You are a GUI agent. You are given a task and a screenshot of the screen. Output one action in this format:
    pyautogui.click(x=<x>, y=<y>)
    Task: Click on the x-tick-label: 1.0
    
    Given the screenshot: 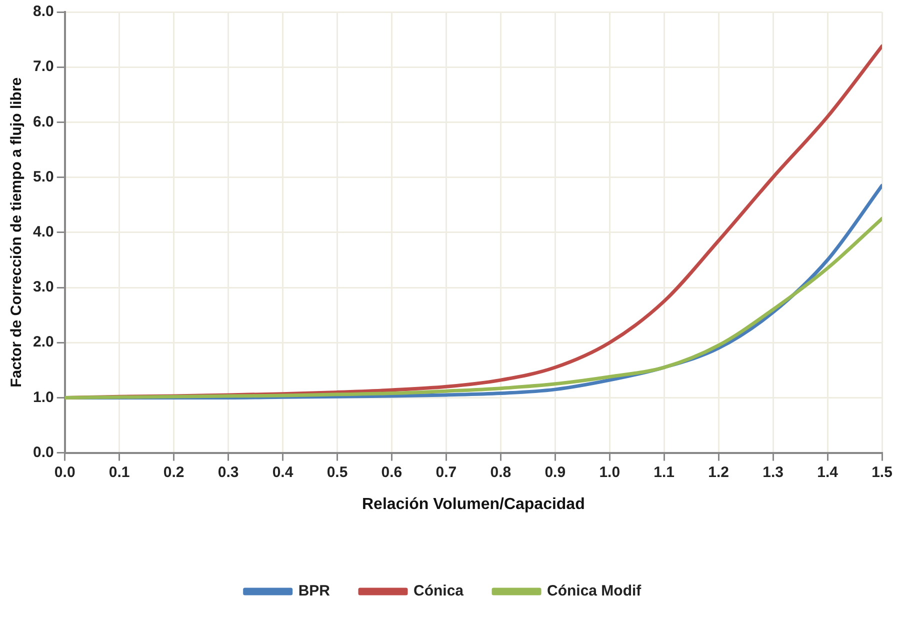 What is the action you would take?
    pyautogui.click(x=609, y=472)
    